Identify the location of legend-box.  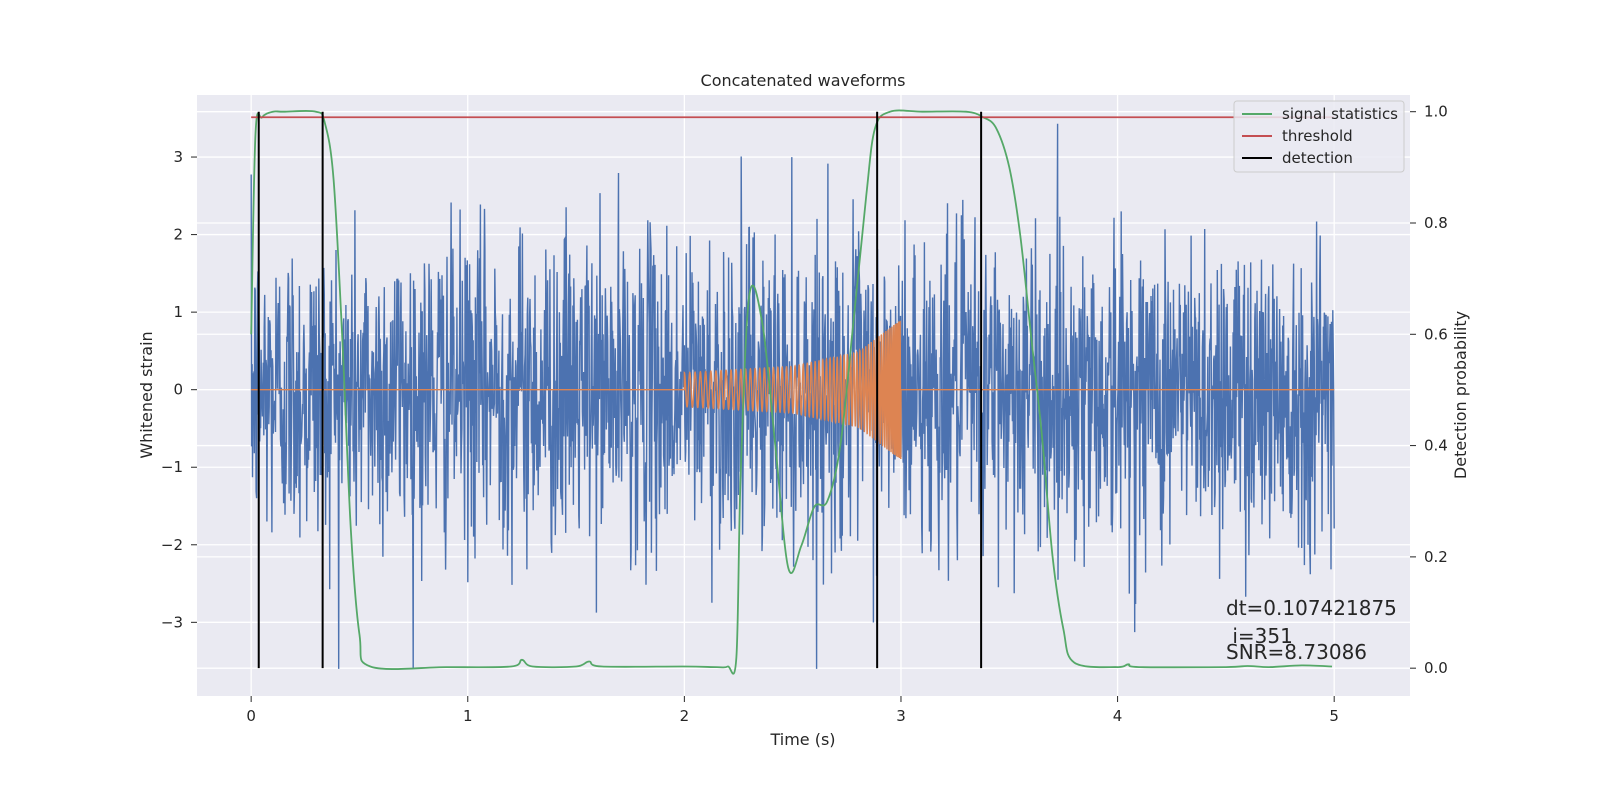
(1319, 136).